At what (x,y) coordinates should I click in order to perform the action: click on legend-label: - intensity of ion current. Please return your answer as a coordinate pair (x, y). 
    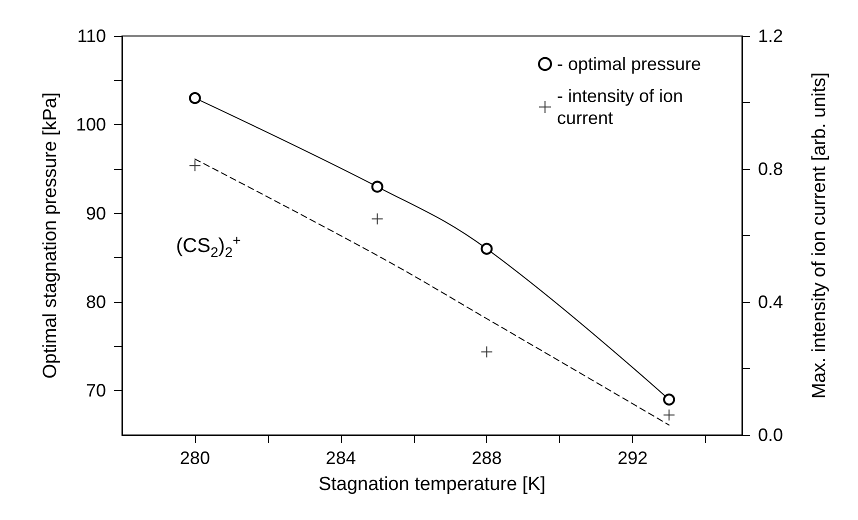
    Looking at the image, I should click on (622, 107).